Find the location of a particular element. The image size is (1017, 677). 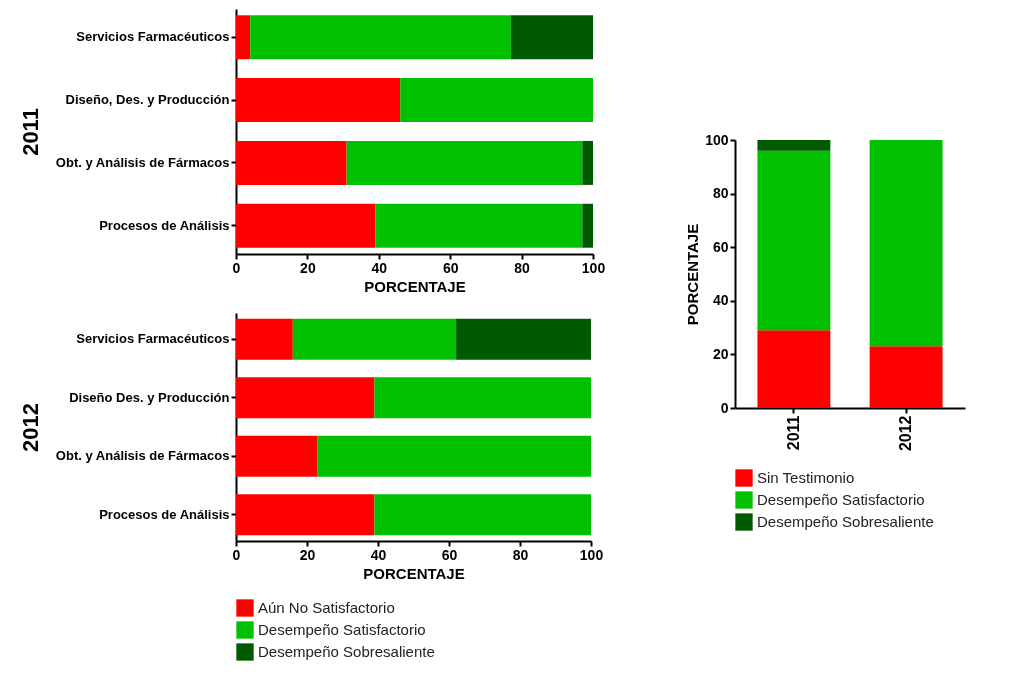

y-tick-label: Diseño, Des. y Producción is located at coordinates (147, 100).